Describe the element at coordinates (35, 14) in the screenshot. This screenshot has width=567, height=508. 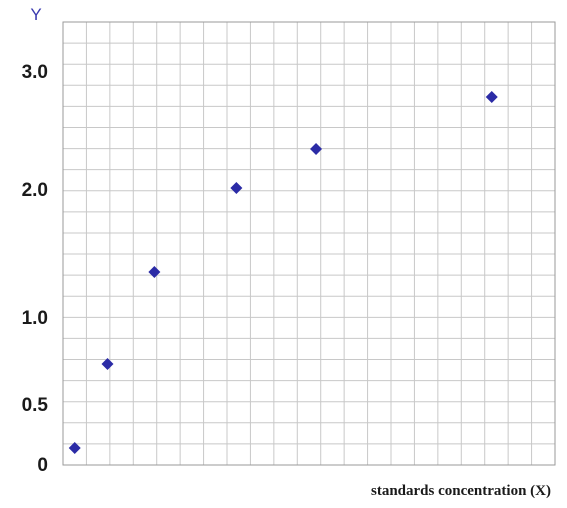
I see `y-axis-label: Y` at that location.